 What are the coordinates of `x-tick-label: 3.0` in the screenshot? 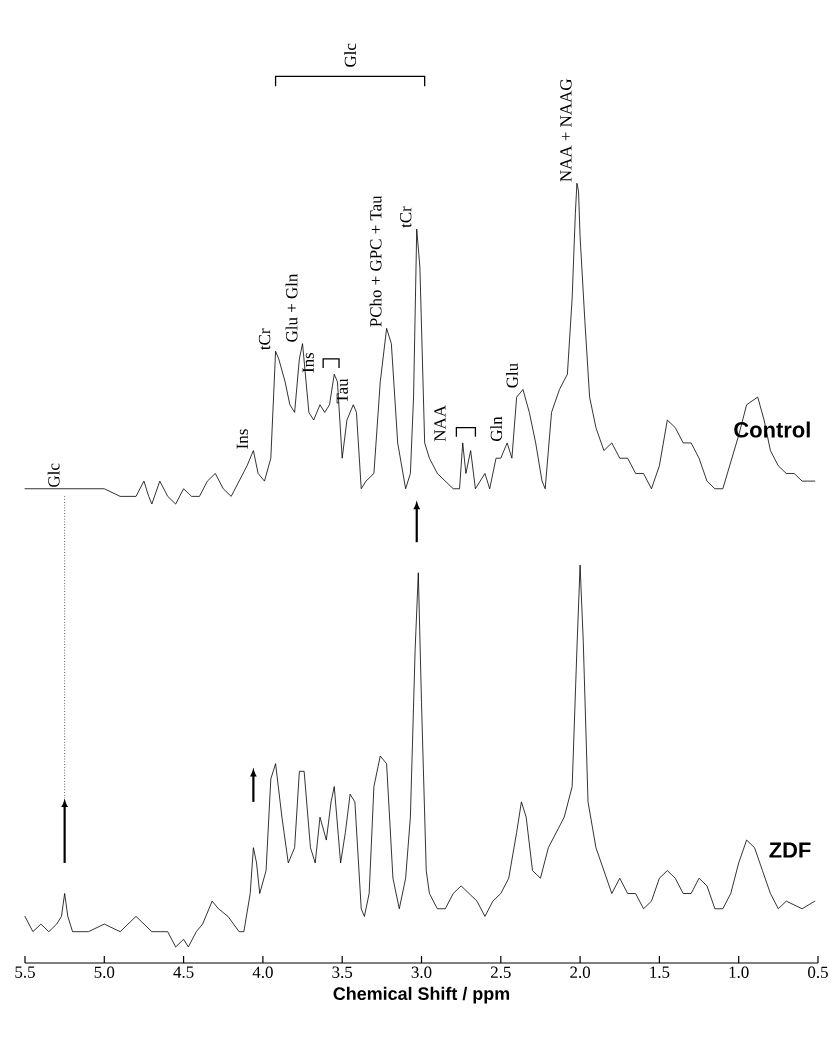 It's located at (421, 972).